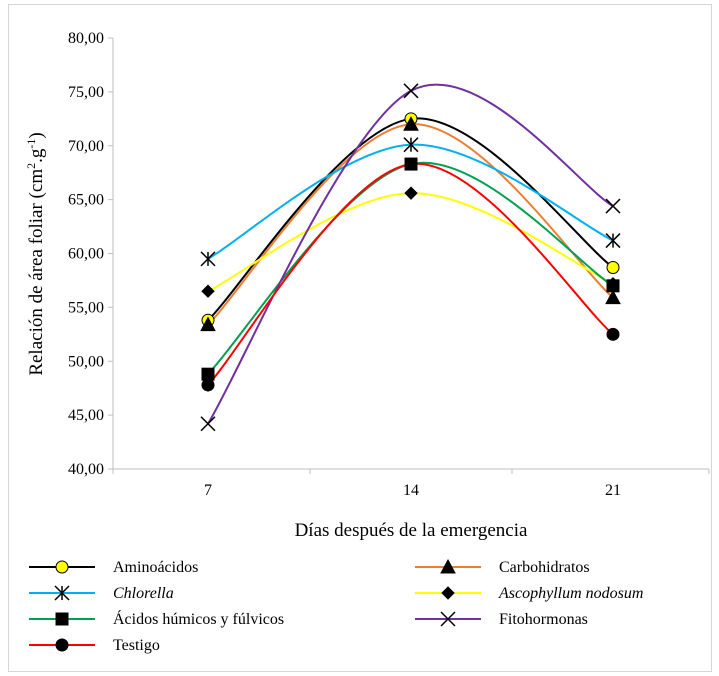 Image resolution: width=719 pixels, height=676 pixels. Describe the element at coordinates (36, 272) in the screenshot. I see `y-axis-title-main: Relación de área foliar (cm` at that location.